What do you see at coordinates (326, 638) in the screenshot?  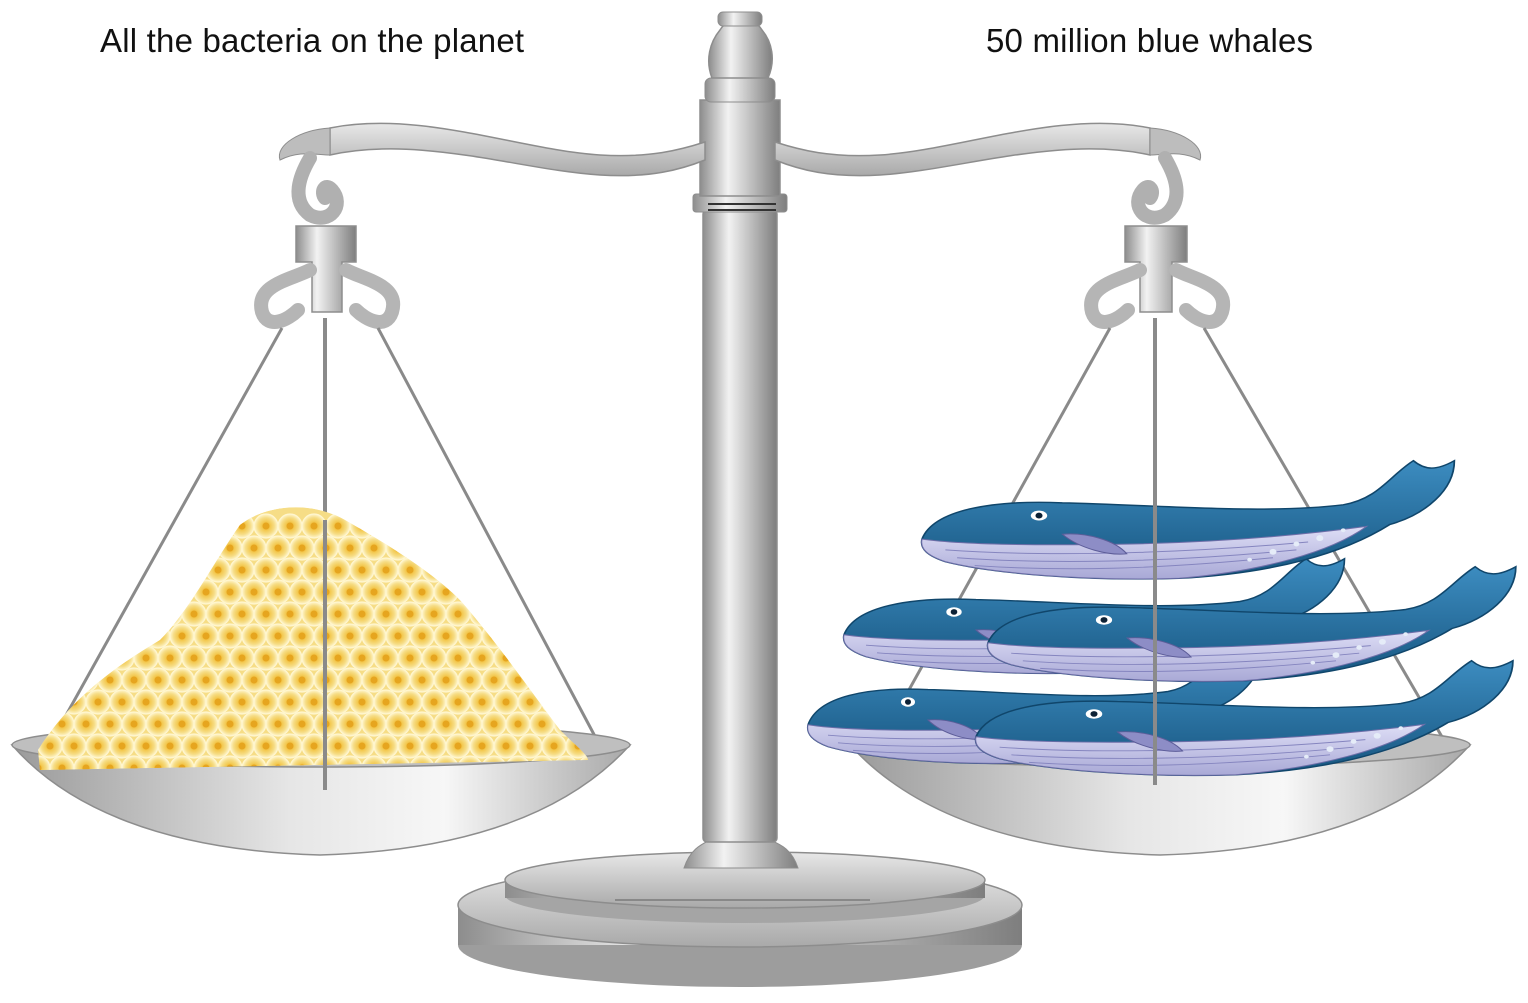 I see `bacteria-pile` at bounding box center [326, 638].